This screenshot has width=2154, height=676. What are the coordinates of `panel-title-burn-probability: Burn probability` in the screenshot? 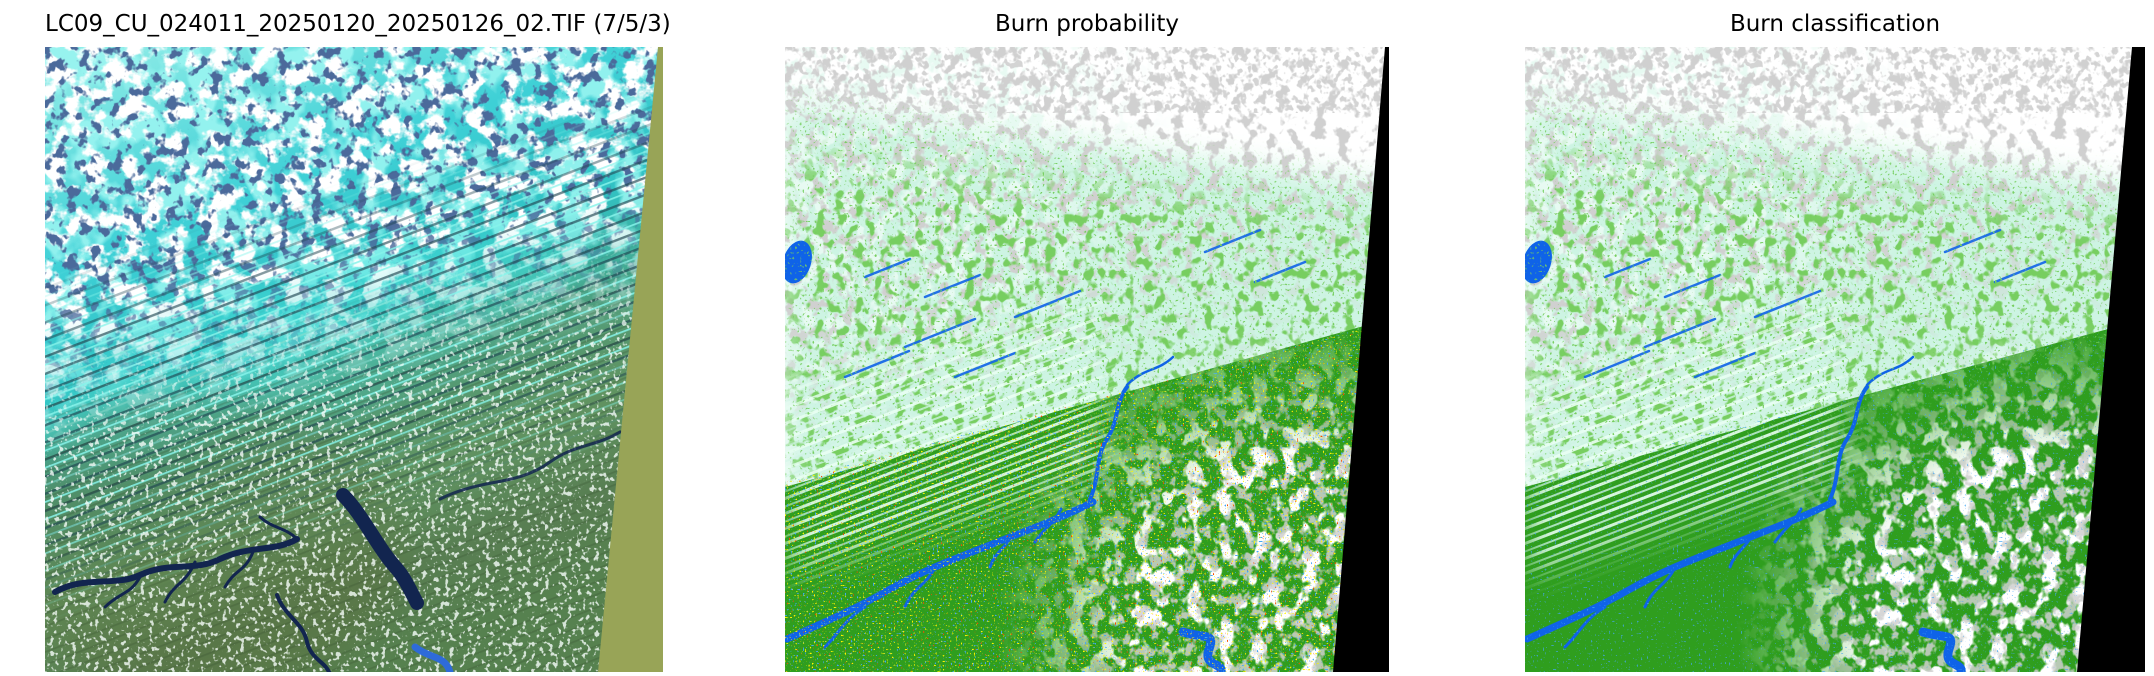 It's located at (1086, 24).